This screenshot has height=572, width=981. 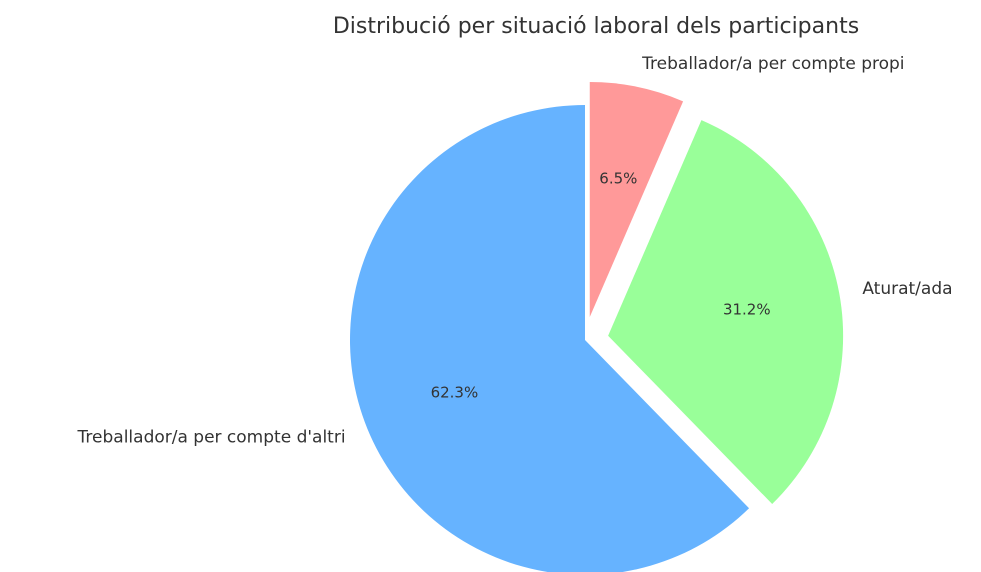 I want to click on slice-label: Treballador/a per compte propi, so click(x=772, y=64).